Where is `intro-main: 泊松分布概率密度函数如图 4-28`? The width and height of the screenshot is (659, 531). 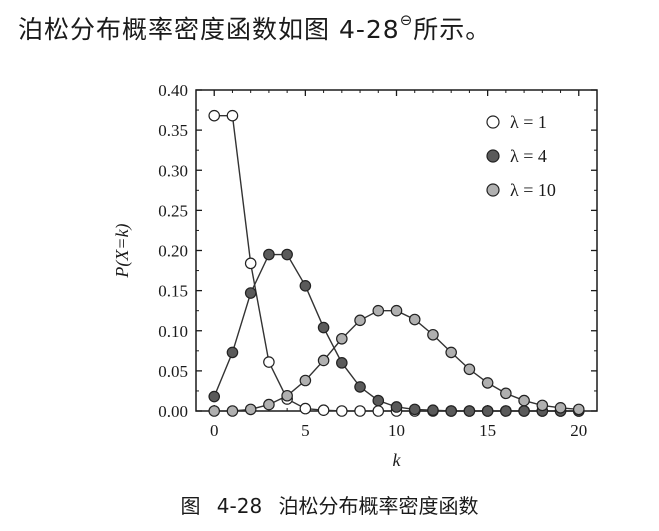 intro-main: 泊松分布概率密度函数如图 4-28 is located at coordinates (209, 29).